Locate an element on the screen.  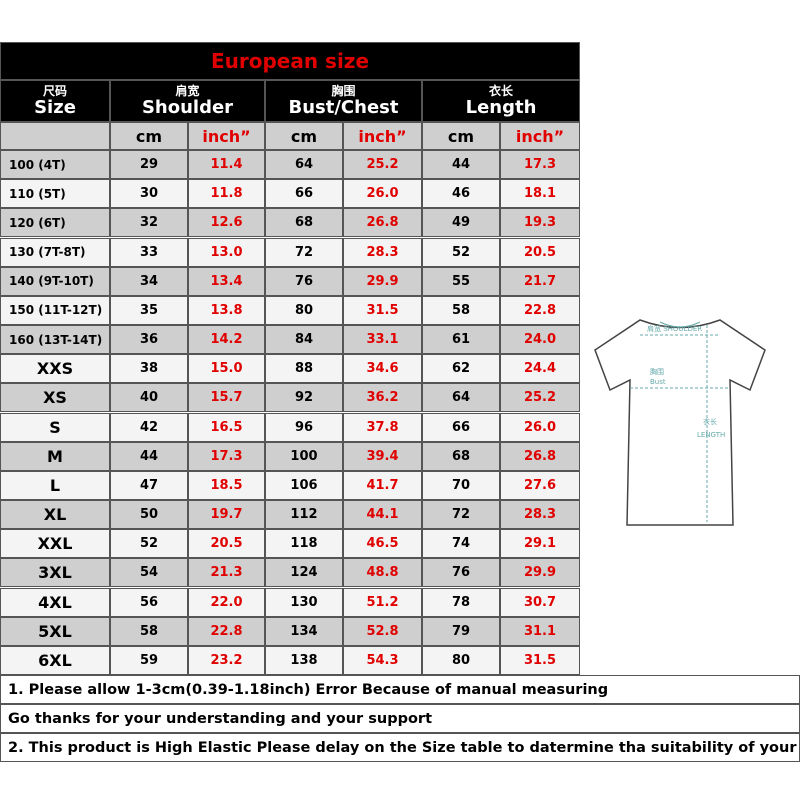
measurement: 15.7 is located at coordinates (226, 398).